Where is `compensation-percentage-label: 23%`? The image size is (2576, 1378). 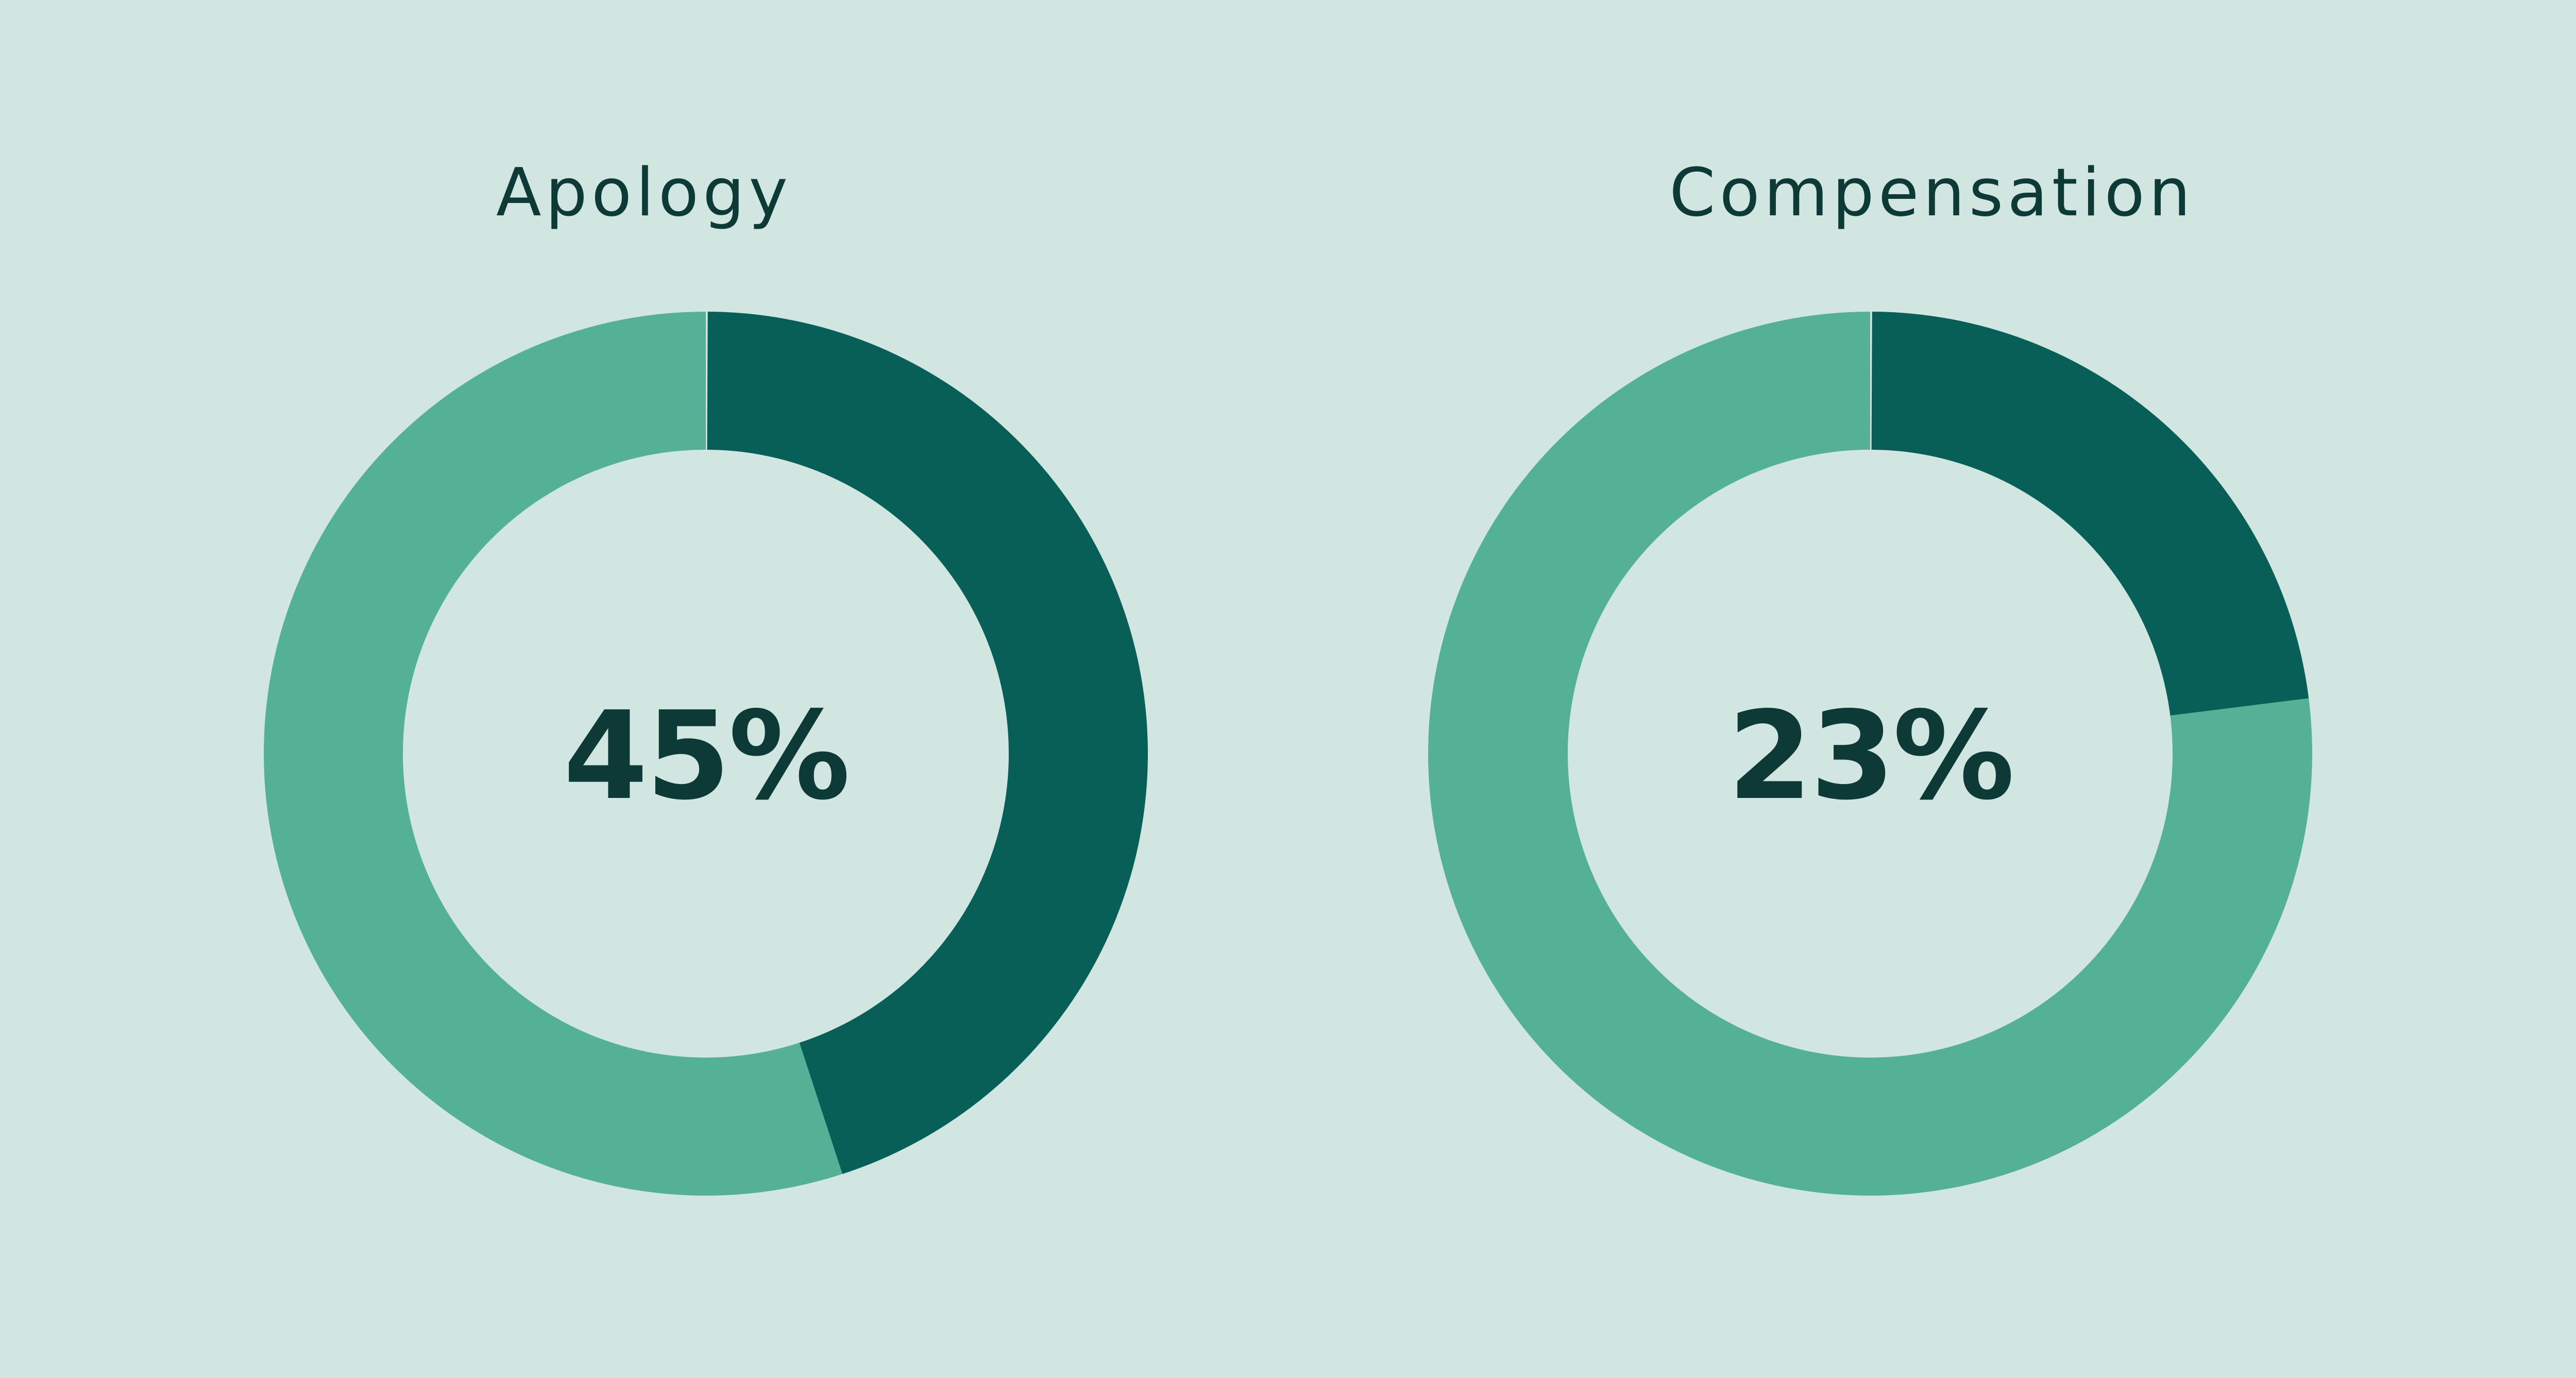
compensation-percentage-label: 23% is located at coordinates (1871, 756).